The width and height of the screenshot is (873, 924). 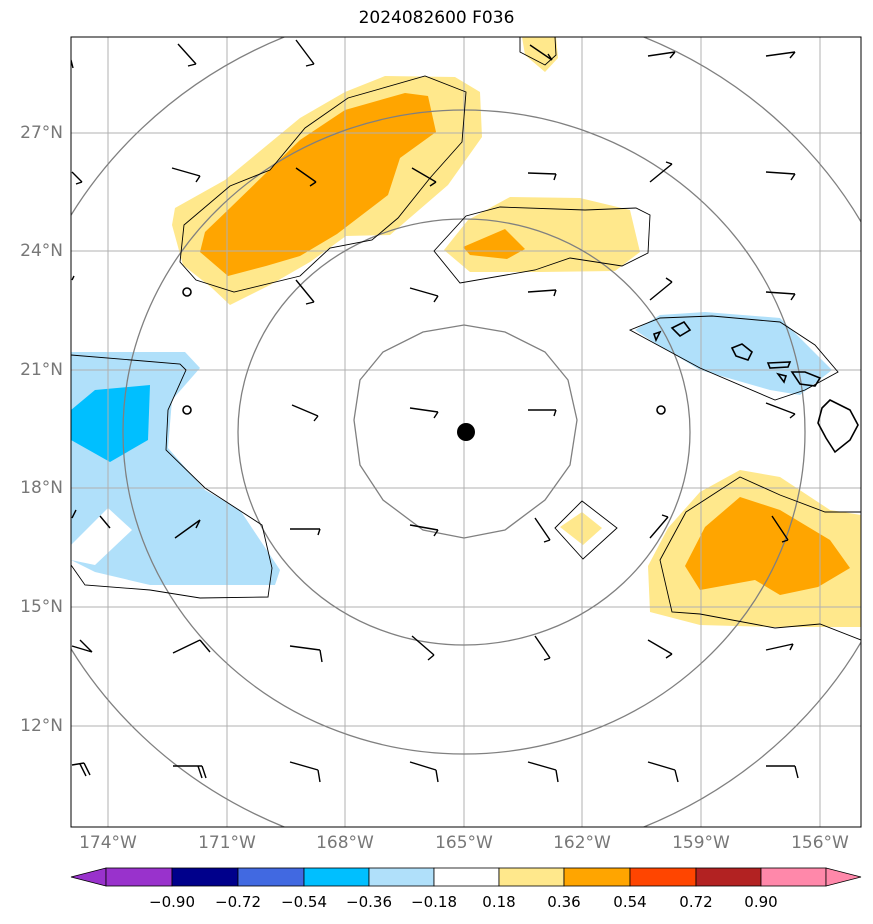 I want to click on colorbar-high-extend, so click(x=843, y=877).